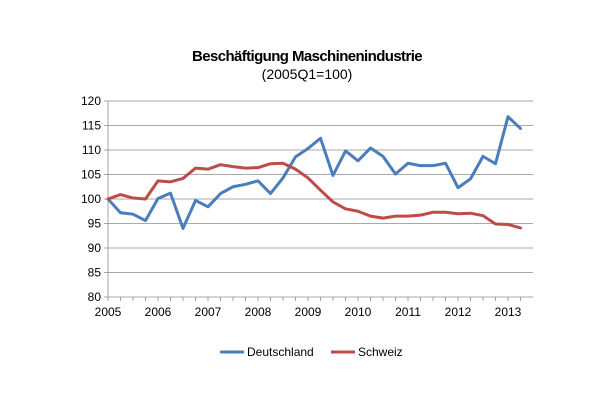  I want to click on x-tick-label: 2005, so click(108, 312).